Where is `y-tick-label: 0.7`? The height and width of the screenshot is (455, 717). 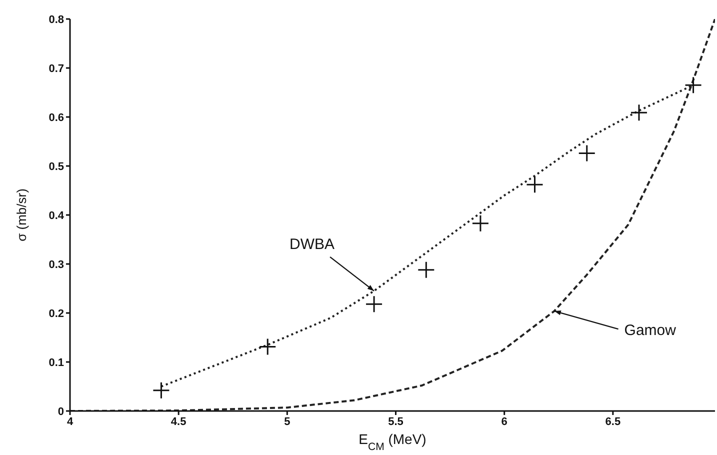 y-tick-label: 0.7 is located at coordinates (56, 68).